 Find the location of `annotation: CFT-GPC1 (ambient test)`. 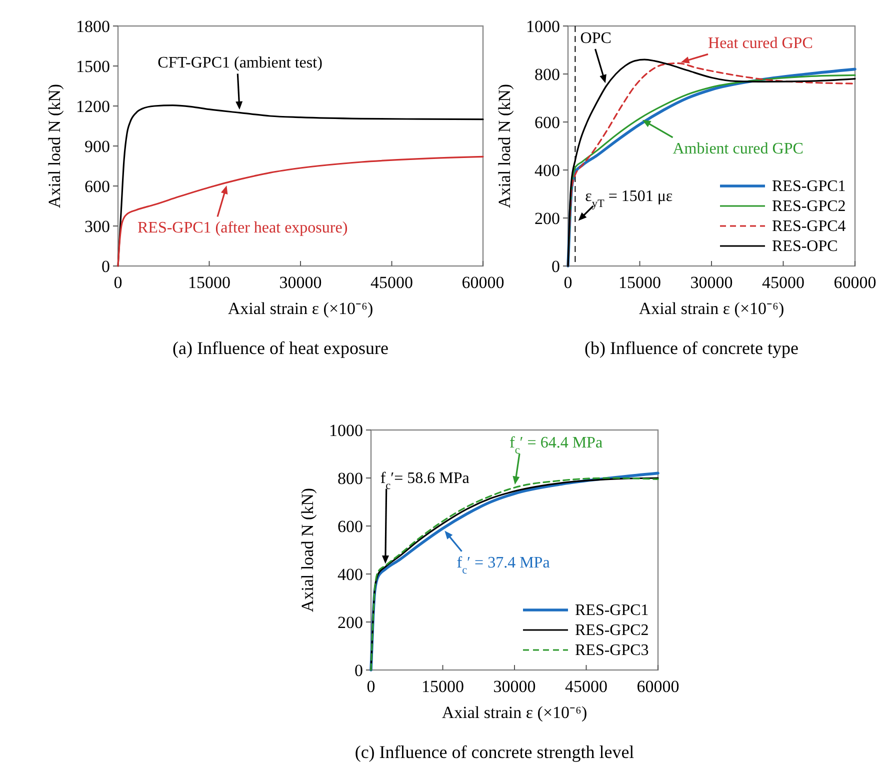

annotation: CFT-GPC1 (ambient test) is located at coordinates (240, 63).